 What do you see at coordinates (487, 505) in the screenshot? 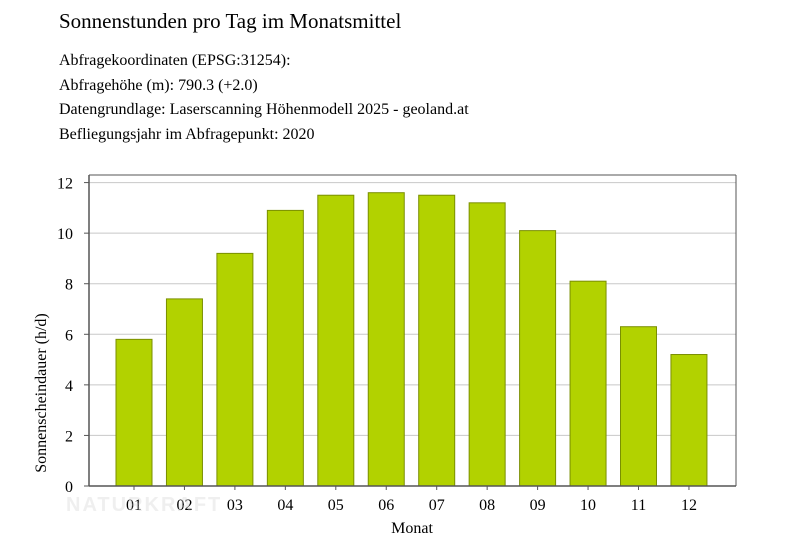
I see `x-tick-label: 08` at bounding box center [487, 505].